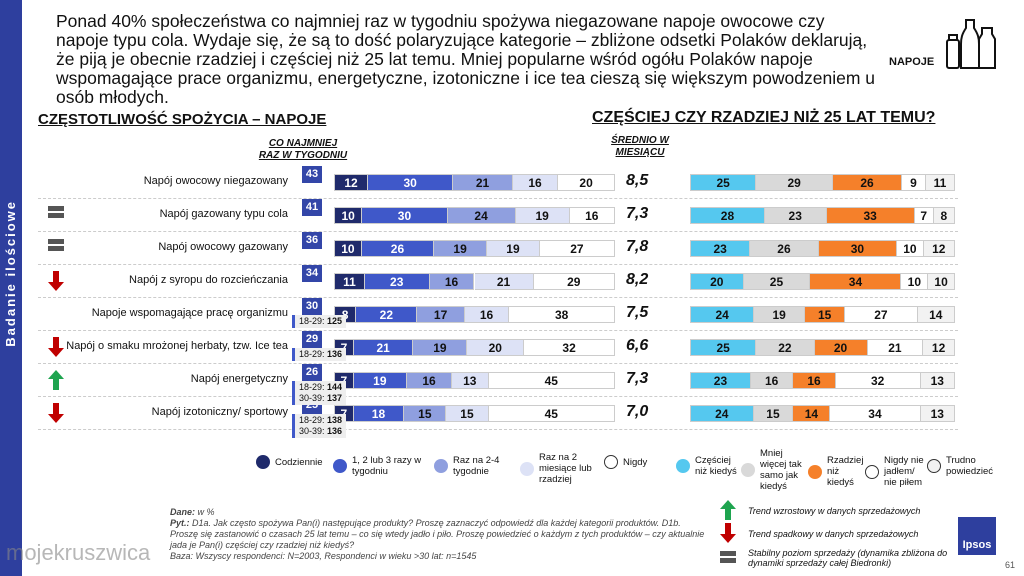  What do you see at coordinates (470, 380) in the screenshot?
I see `frequency-segment: 13` at bounding box center [470, 380].